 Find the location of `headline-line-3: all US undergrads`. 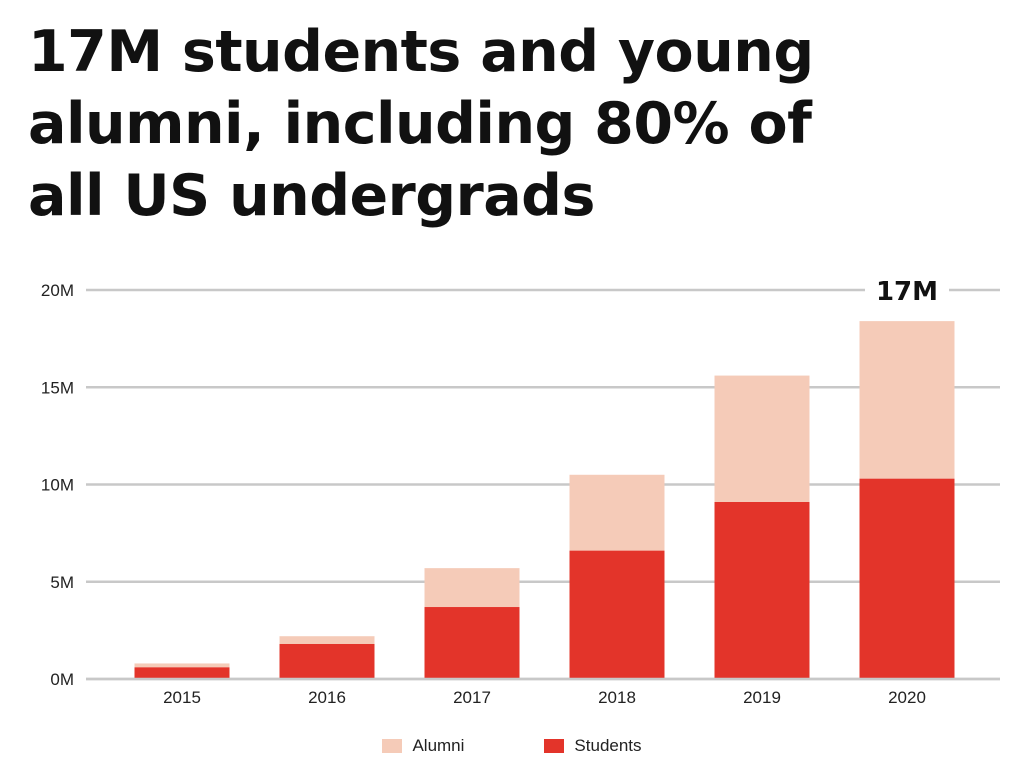

headline-line-3: all US undergrads is located at coordinates (311, 196).